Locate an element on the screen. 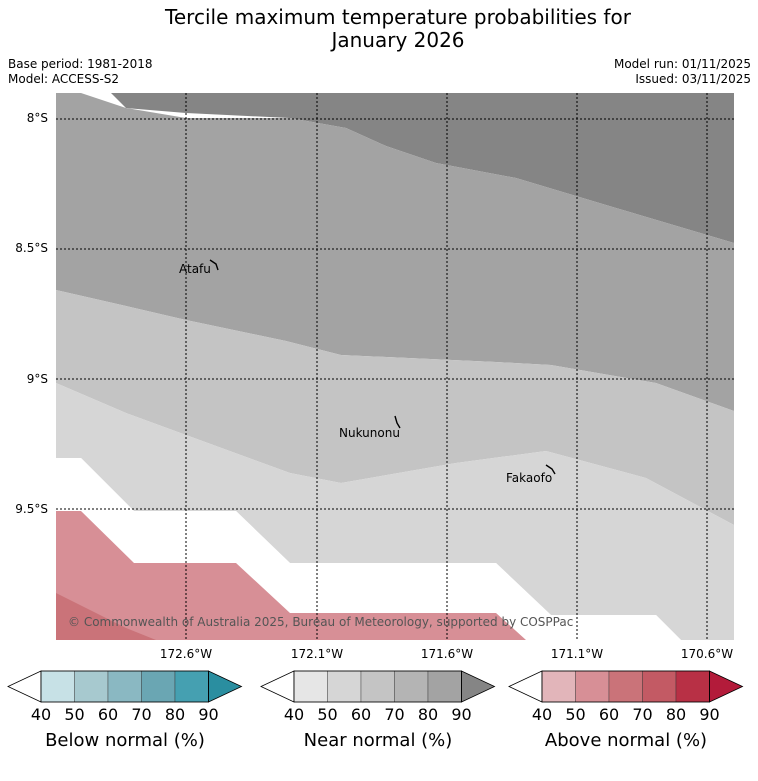 The image size is (758, 781). title-line-2: January 2026 is located at coordinates (398, 40).